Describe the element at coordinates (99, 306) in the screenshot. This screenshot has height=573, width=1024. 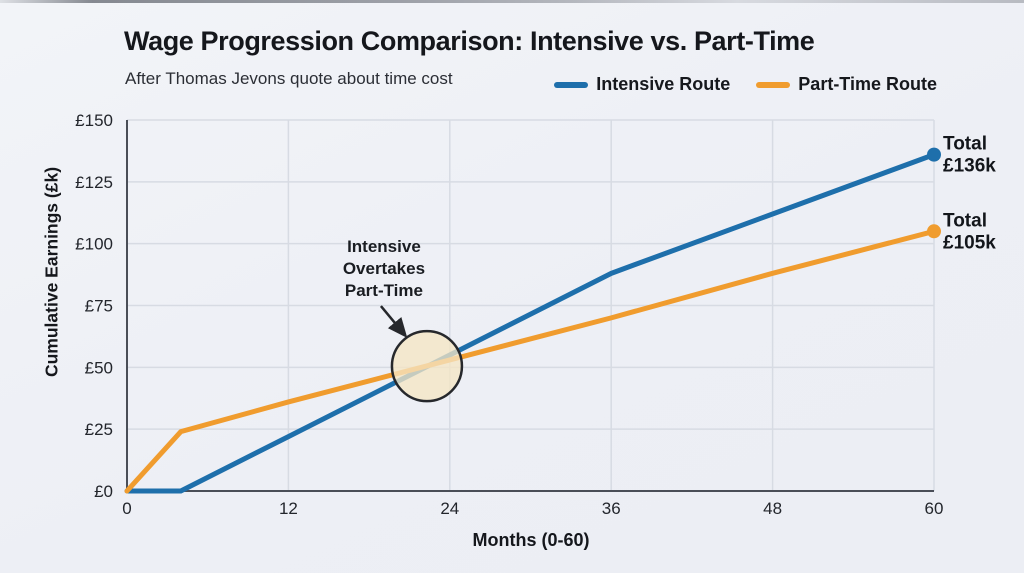
I see `y-tick-label: £75` at that location.